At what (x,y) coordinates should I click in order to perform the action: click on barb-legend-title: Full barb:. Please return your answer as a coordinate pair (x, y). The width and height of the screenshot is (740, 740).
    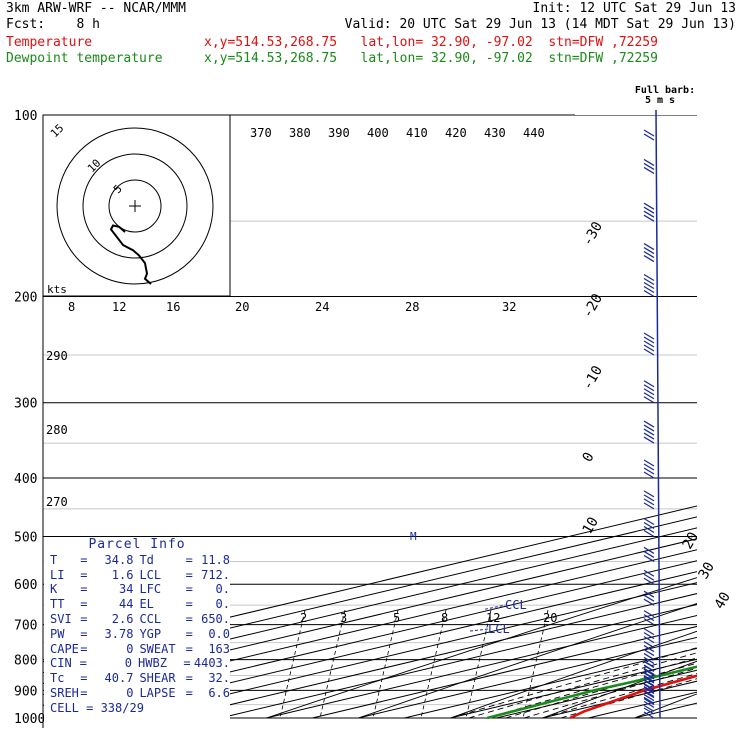
    Looking at the image, I should click on (665, 90).